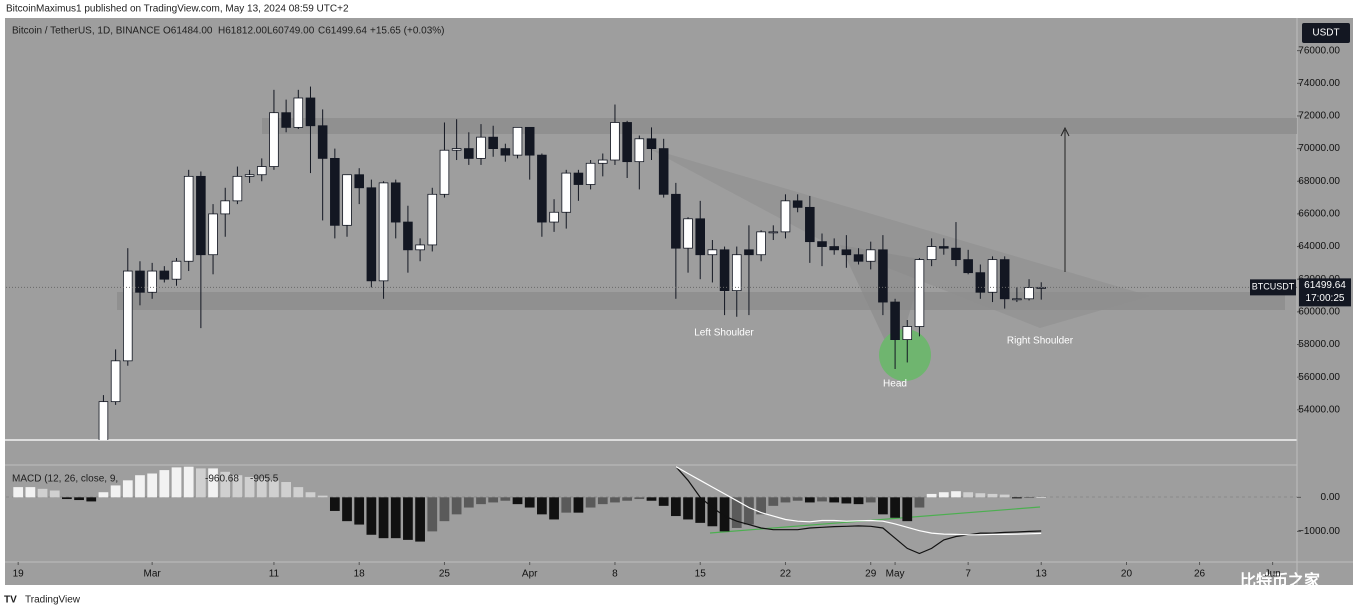 The width and height of the screenshot is (1356, 608). What do you see at coordinates (1319, 246) in the screenshot?
I see `y-tick-label: 64000.00` at bounding box center [1319, 246].